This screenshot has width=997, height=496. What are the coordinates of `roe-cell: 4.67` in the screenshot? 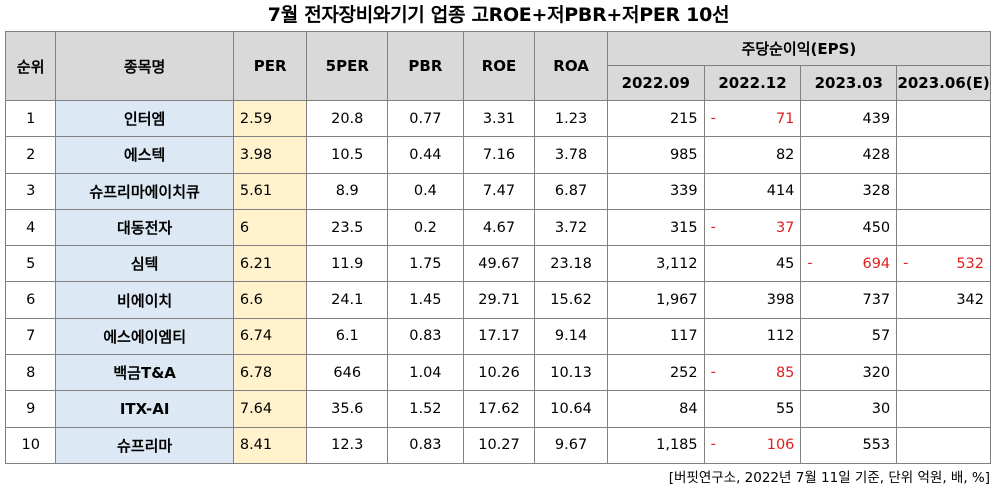 It's located at (499, 227).